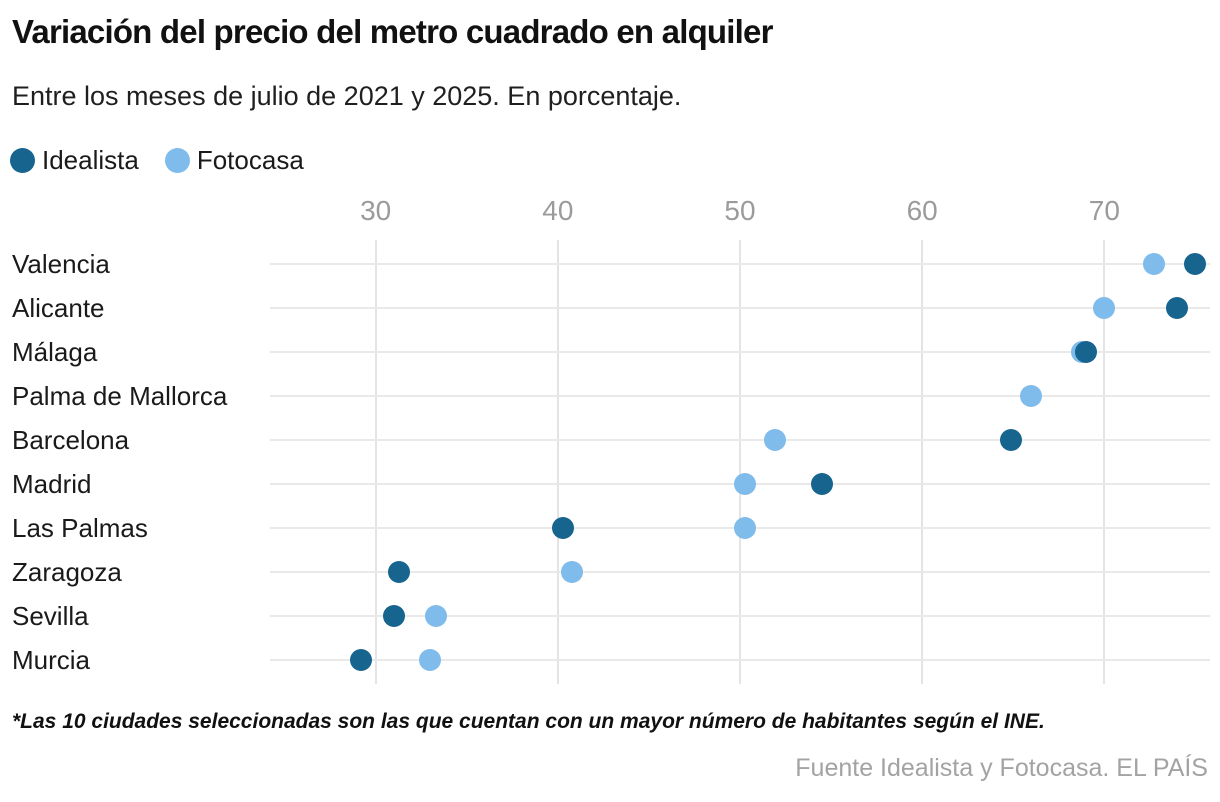 The image size is (1220, 802). I want to click on x-tick-label: 30, so click(376, 210).